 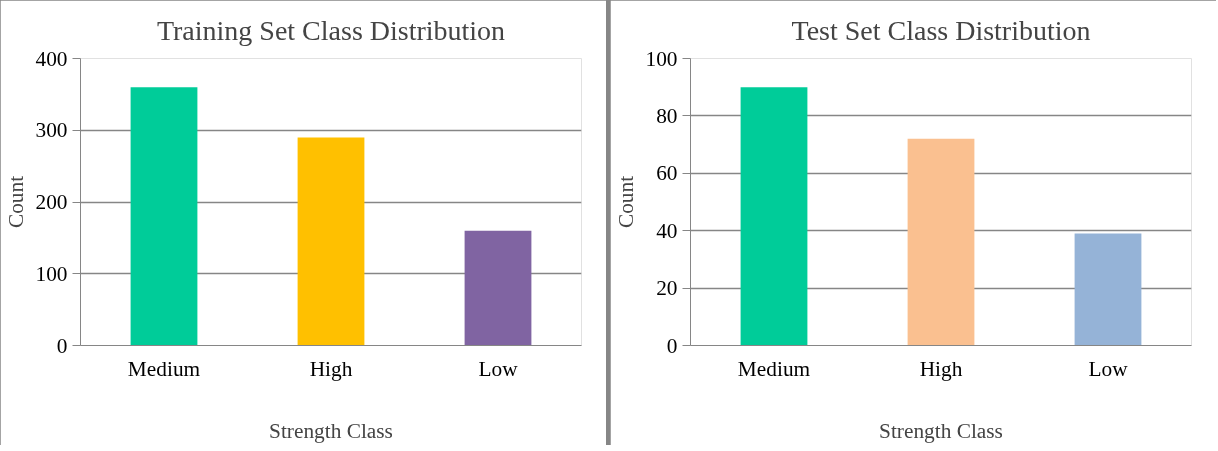 I want to click on y-tick-label: 80, so click(x=667, y=115).